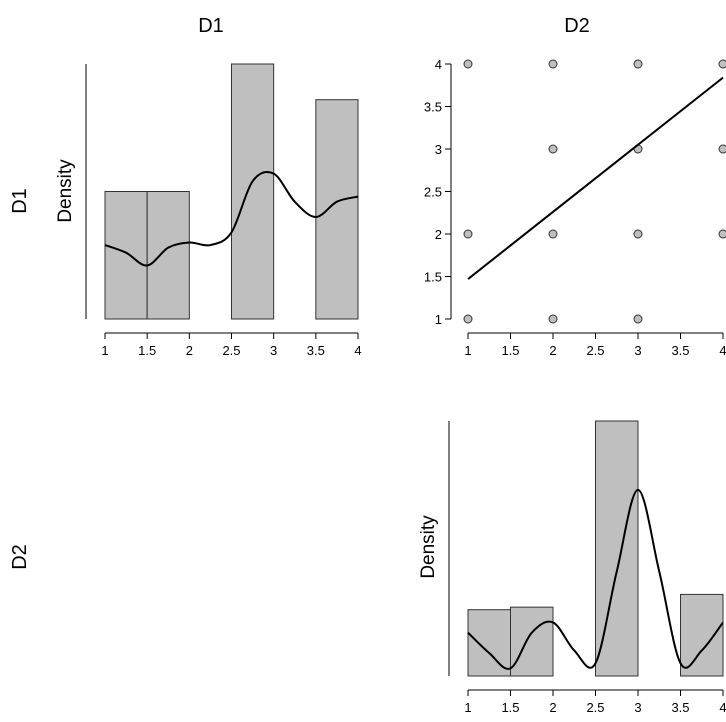 The height and width of the screenshot is (722, 726). I want to click on scatter-x-tick-label-5: 3.5, so click(680, 350).